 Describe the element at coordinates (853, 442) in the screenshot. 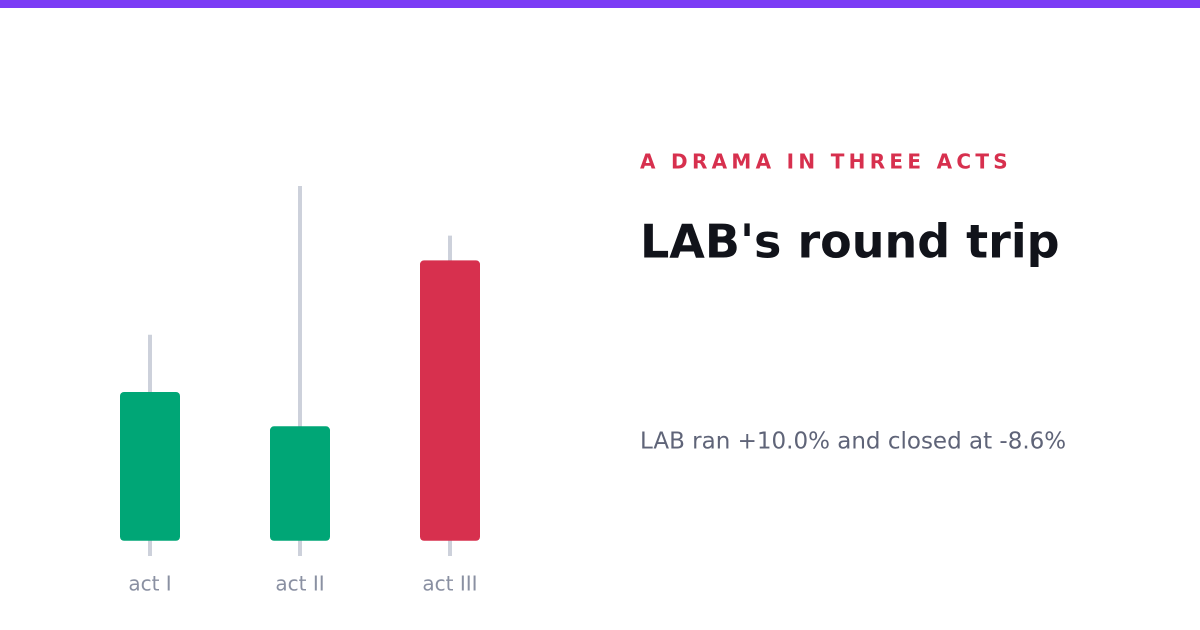

I see `subtitle: LAB ran +10.0% and closed at -8.6%` at that location.